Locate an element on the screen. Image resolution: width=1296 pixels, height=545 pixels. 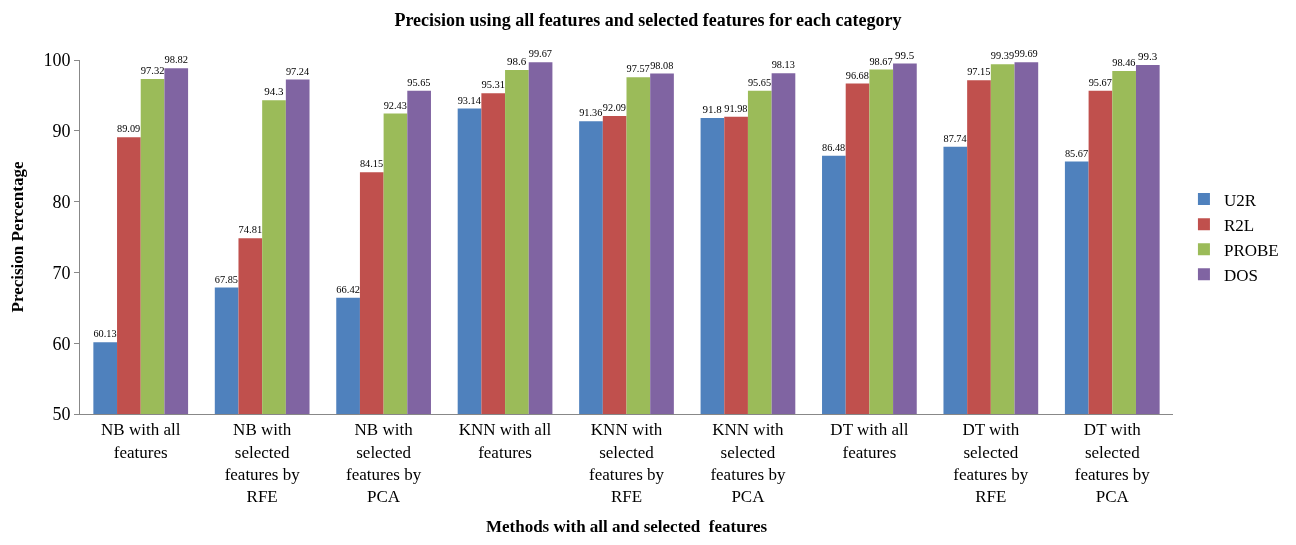
legend-label: PROBE is located at coordinates (1251, 250).